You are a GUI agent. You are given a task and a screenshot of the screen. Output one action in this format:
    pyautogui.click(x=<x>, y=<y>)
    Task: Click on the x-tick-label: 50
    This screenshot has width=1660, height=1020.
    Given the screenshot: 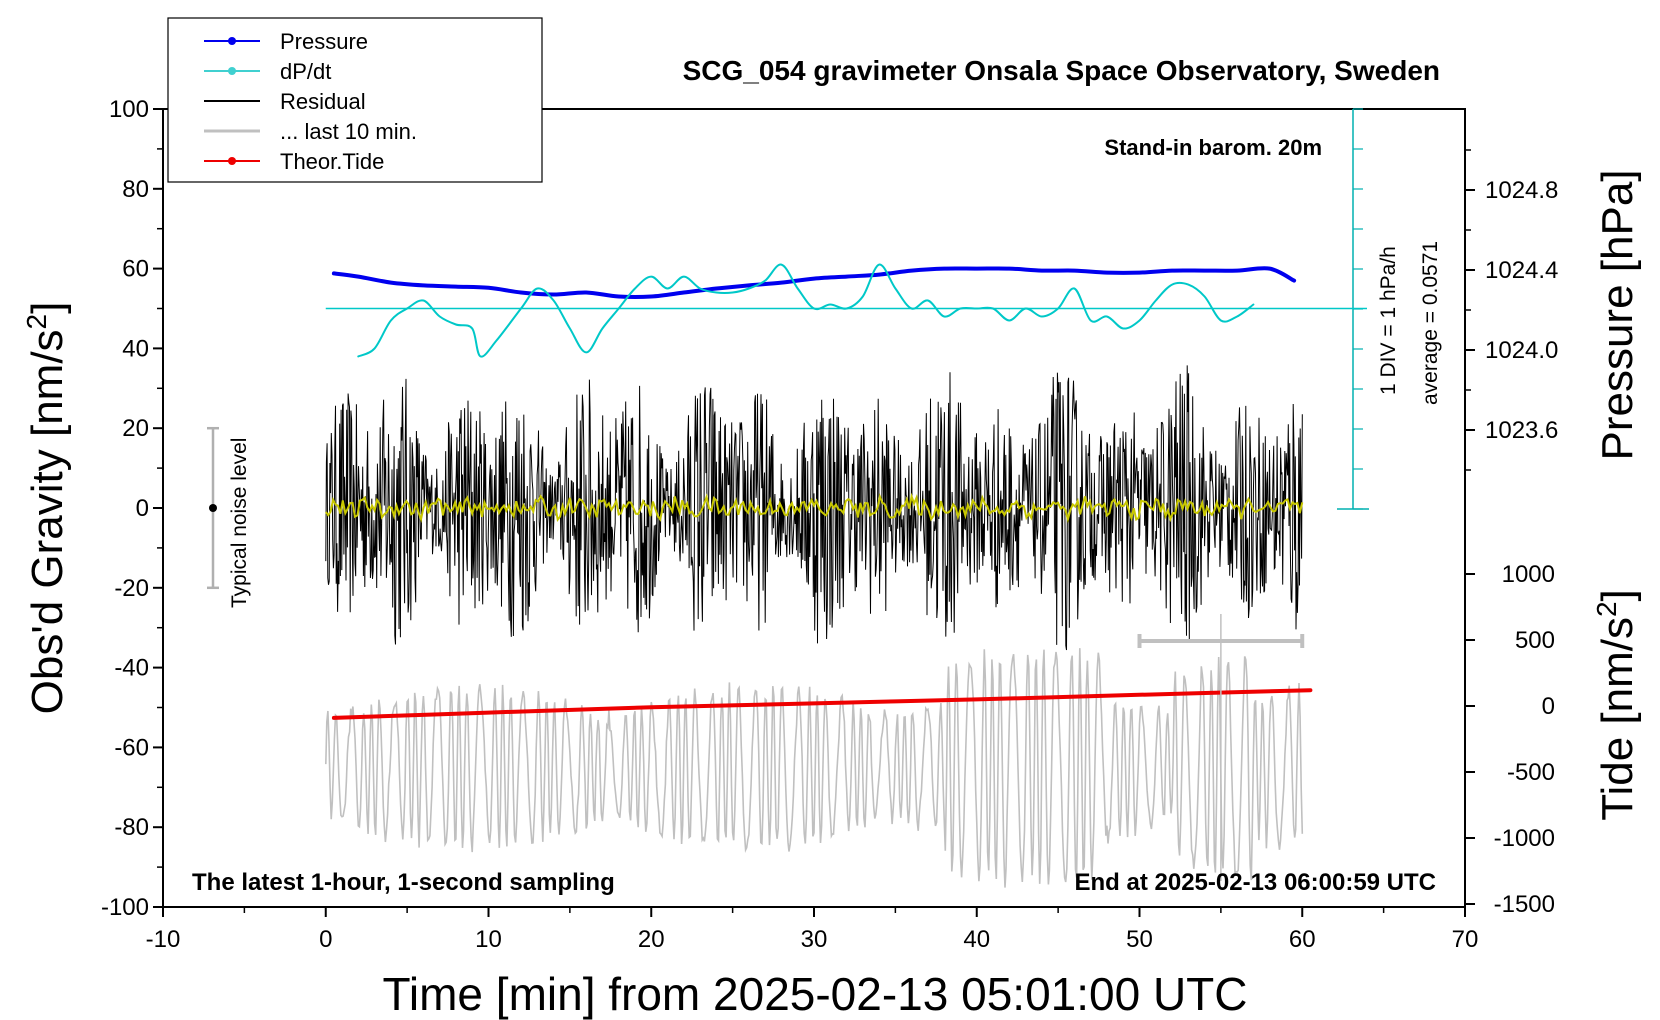 What is the action you would take?
    pyautogui.click(x=1139, y=939)
    